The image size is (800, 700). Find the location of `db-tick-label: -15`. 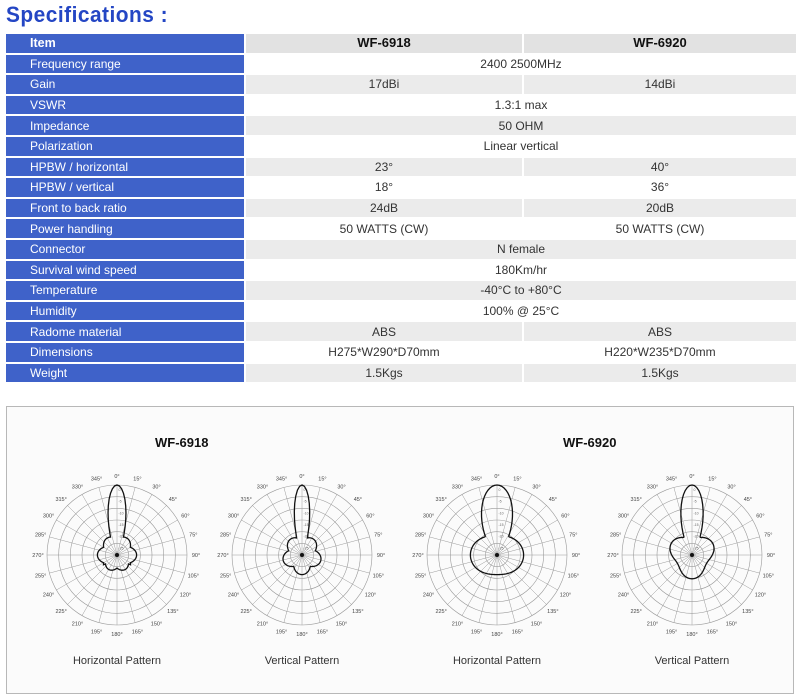

db-tick-label: -15 is located at coordinates (696, 525).